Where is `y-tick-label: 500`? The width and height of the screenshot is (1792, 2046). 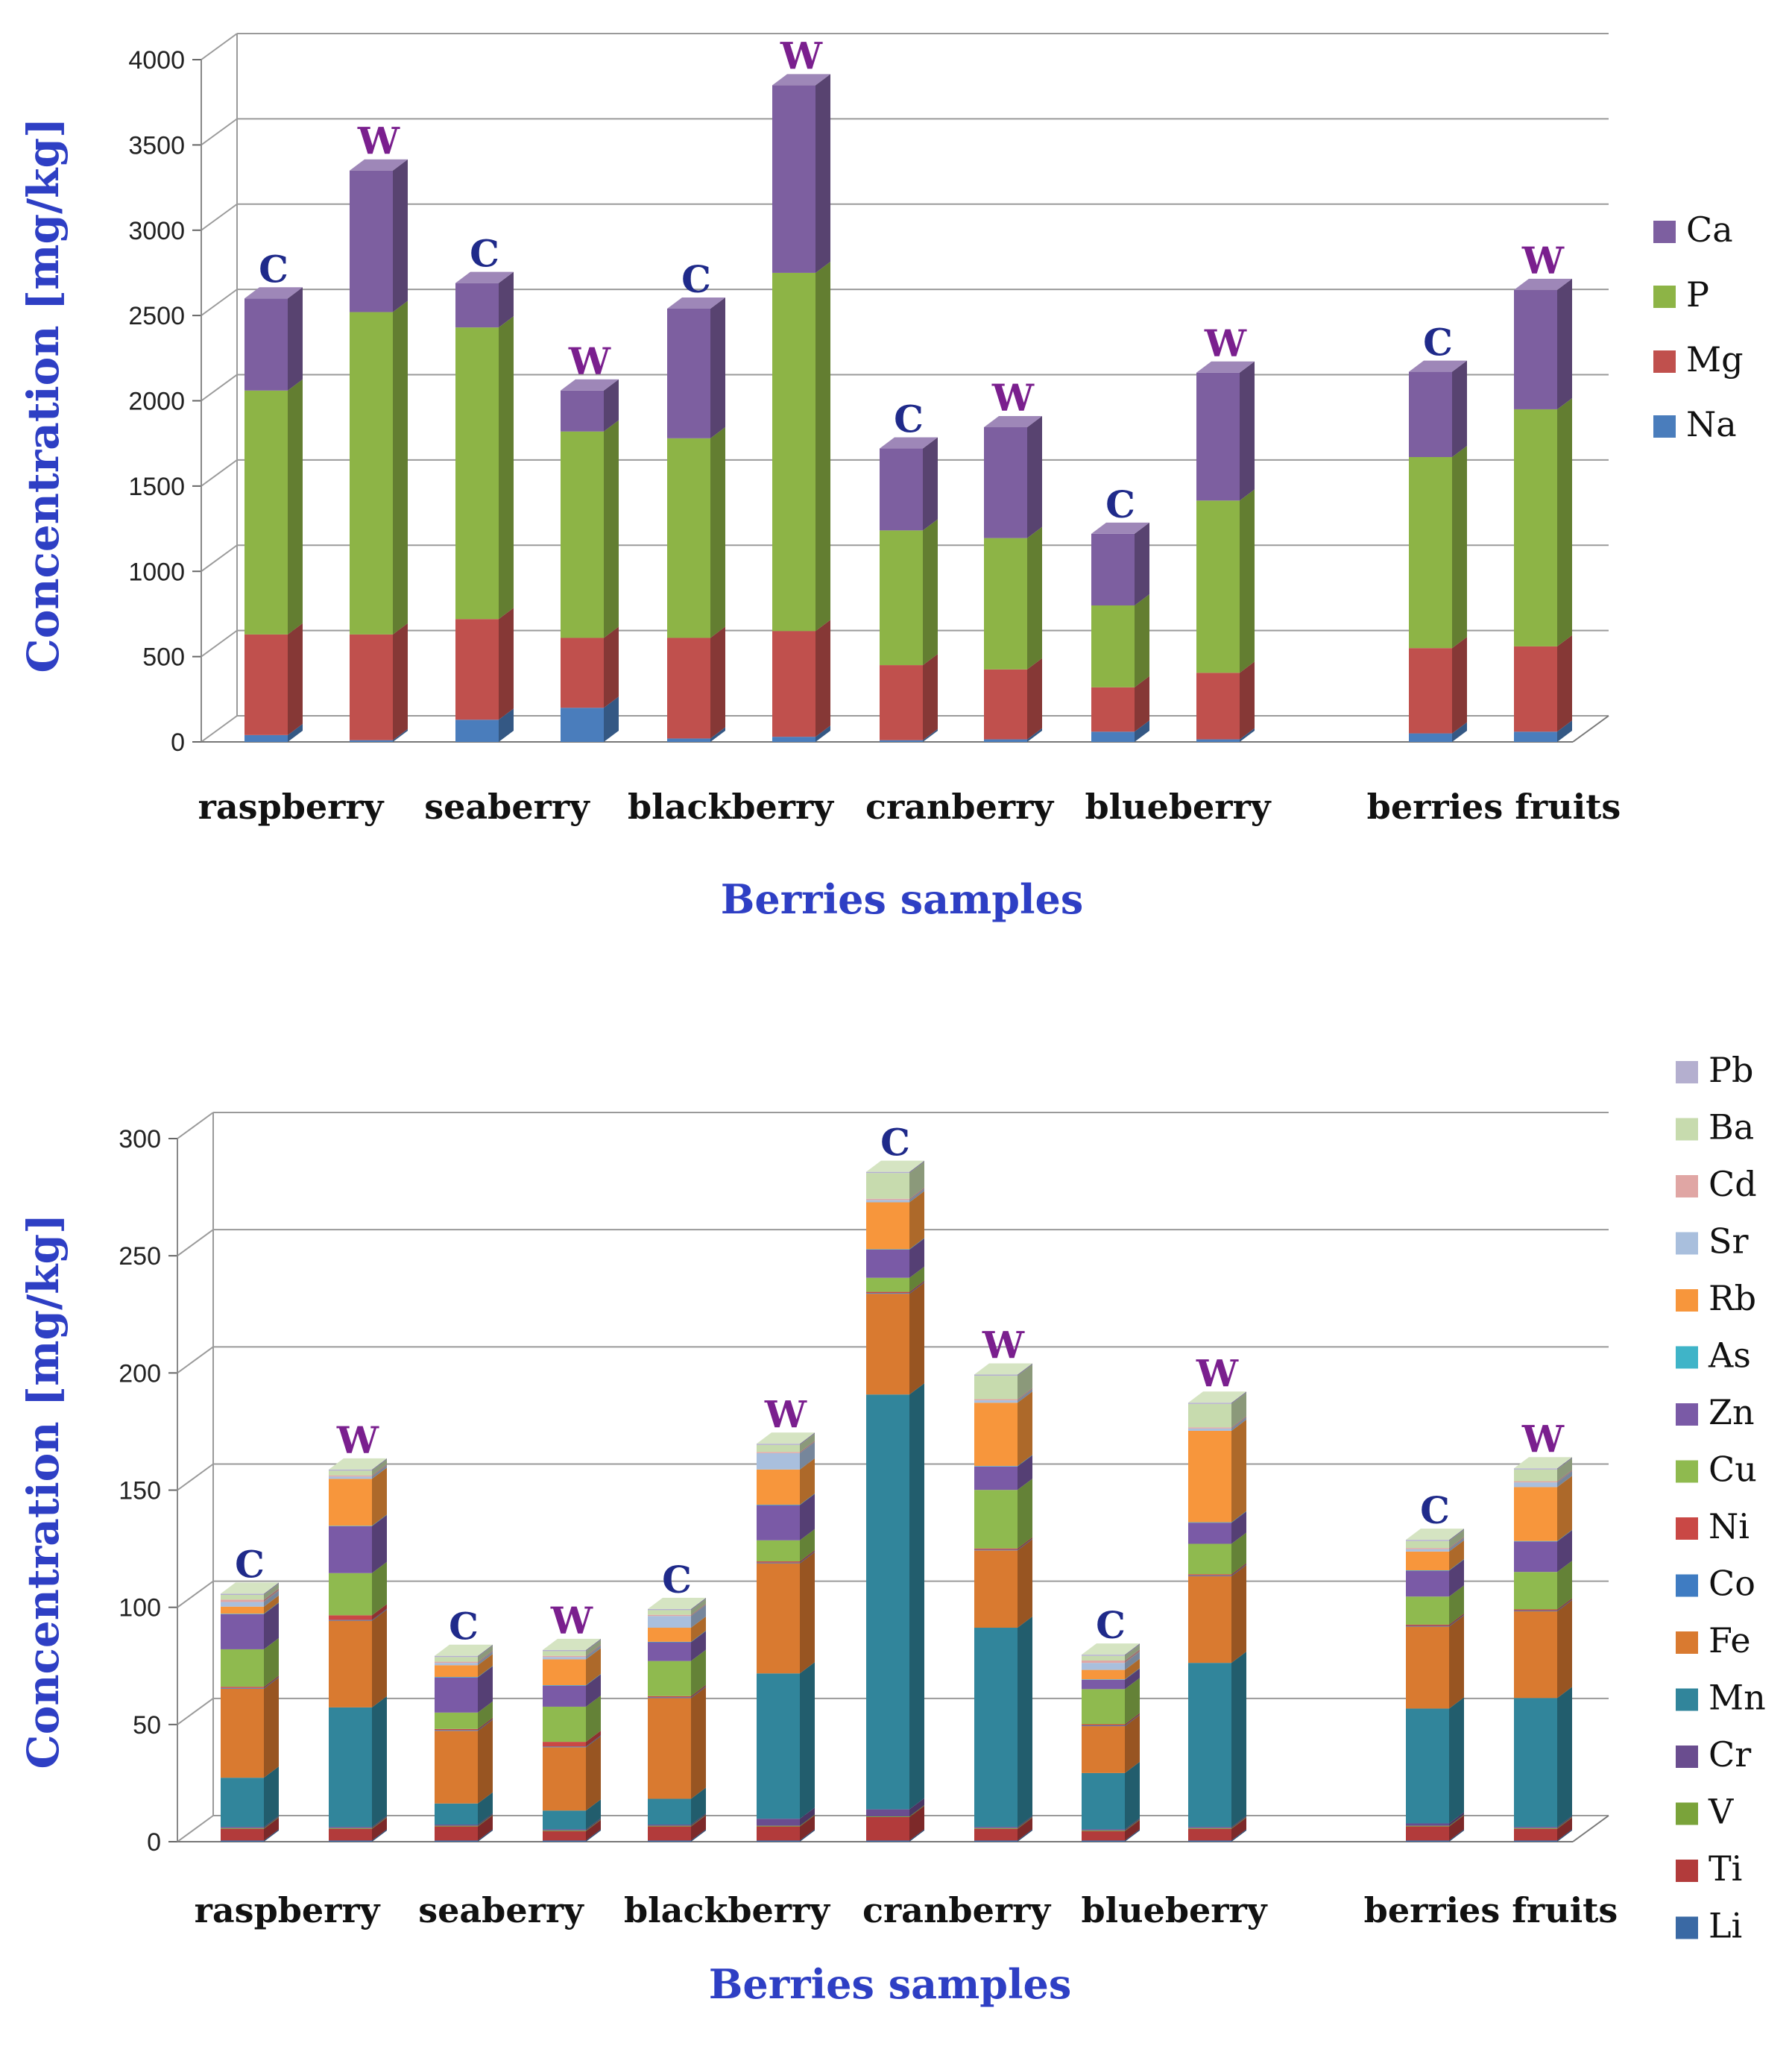 y-tick-label: 500 is located at coordinates (164, 657).